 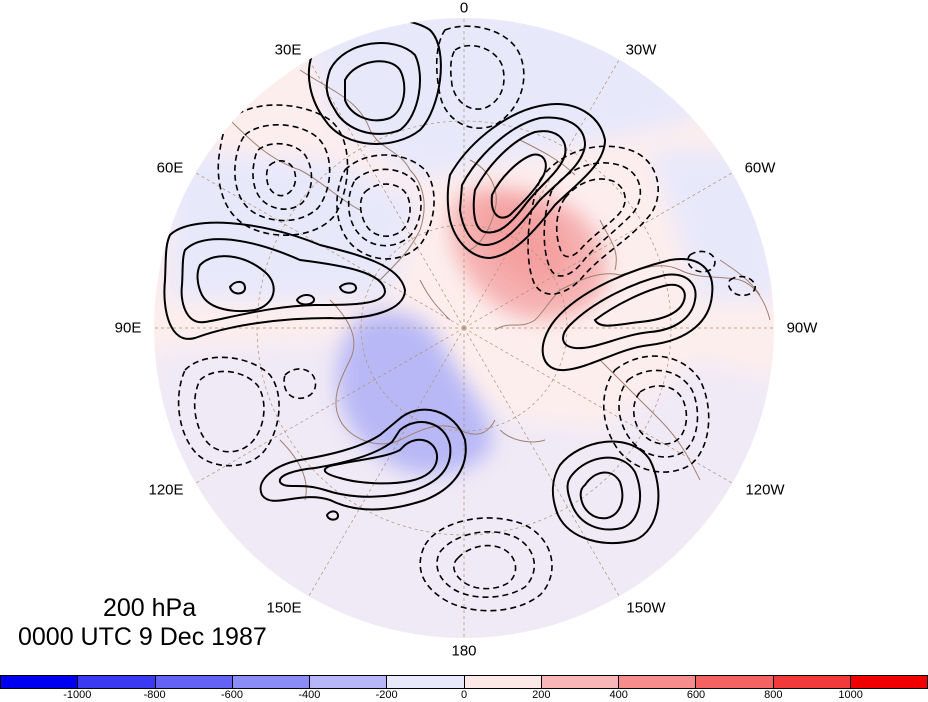 What do you see at coordinates (541, 695) in the screenshot?
I see `colorbar-tick-label: 200` at bounding box center [541, 695].